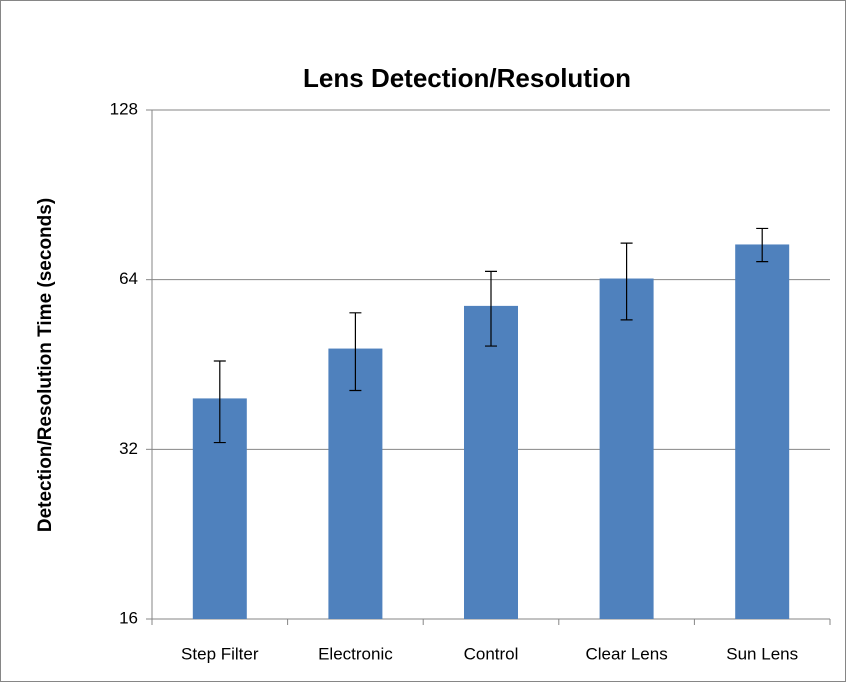 The height and width of the screenshot is (682, 846). Describe the element at coordinates (467, 78) in the screenshot. I see `chart-title: Lens Detection/Resolution` at that location.